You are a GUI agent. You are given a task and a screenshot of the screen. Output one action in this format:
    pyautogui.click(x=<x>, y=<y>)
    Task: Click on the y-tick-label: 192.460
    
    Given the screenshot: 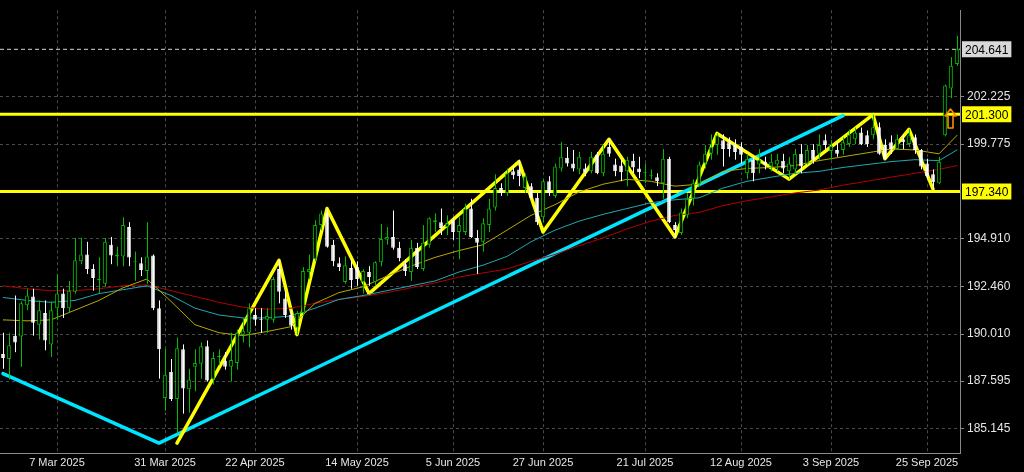 What is the action you would take?
    pyautogui.click(x=989, y=285)
    